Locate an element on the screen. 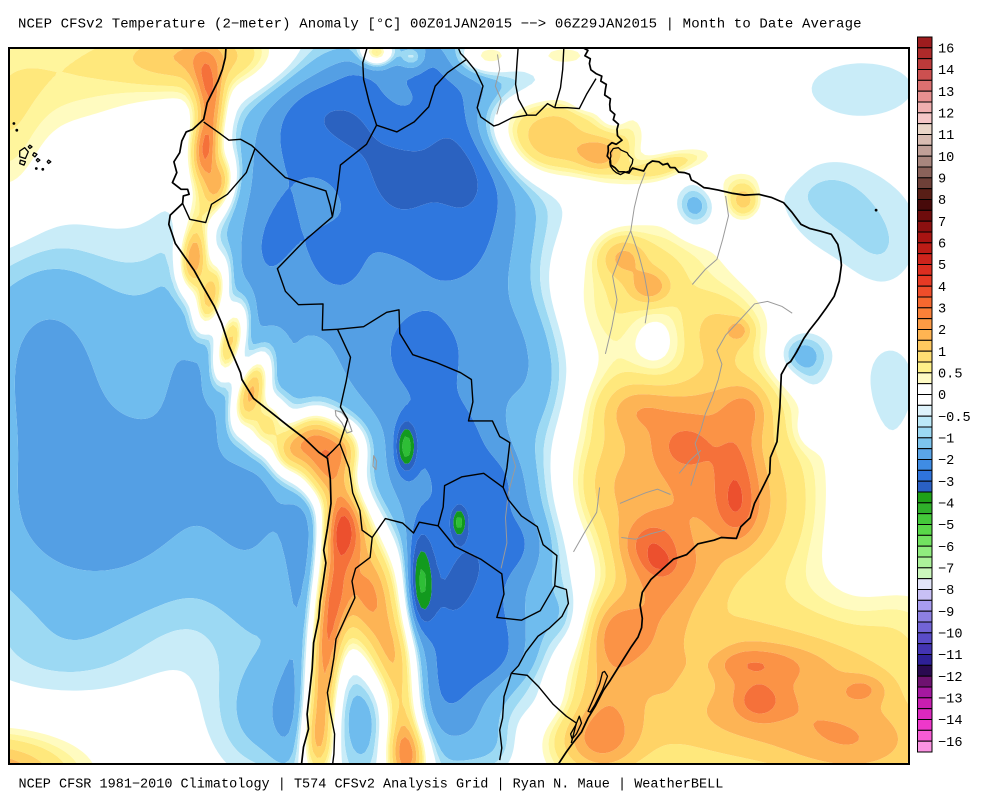 This screenshot has width=1000, height=800. svg-text: 5 is located at coordinates (942, 266).